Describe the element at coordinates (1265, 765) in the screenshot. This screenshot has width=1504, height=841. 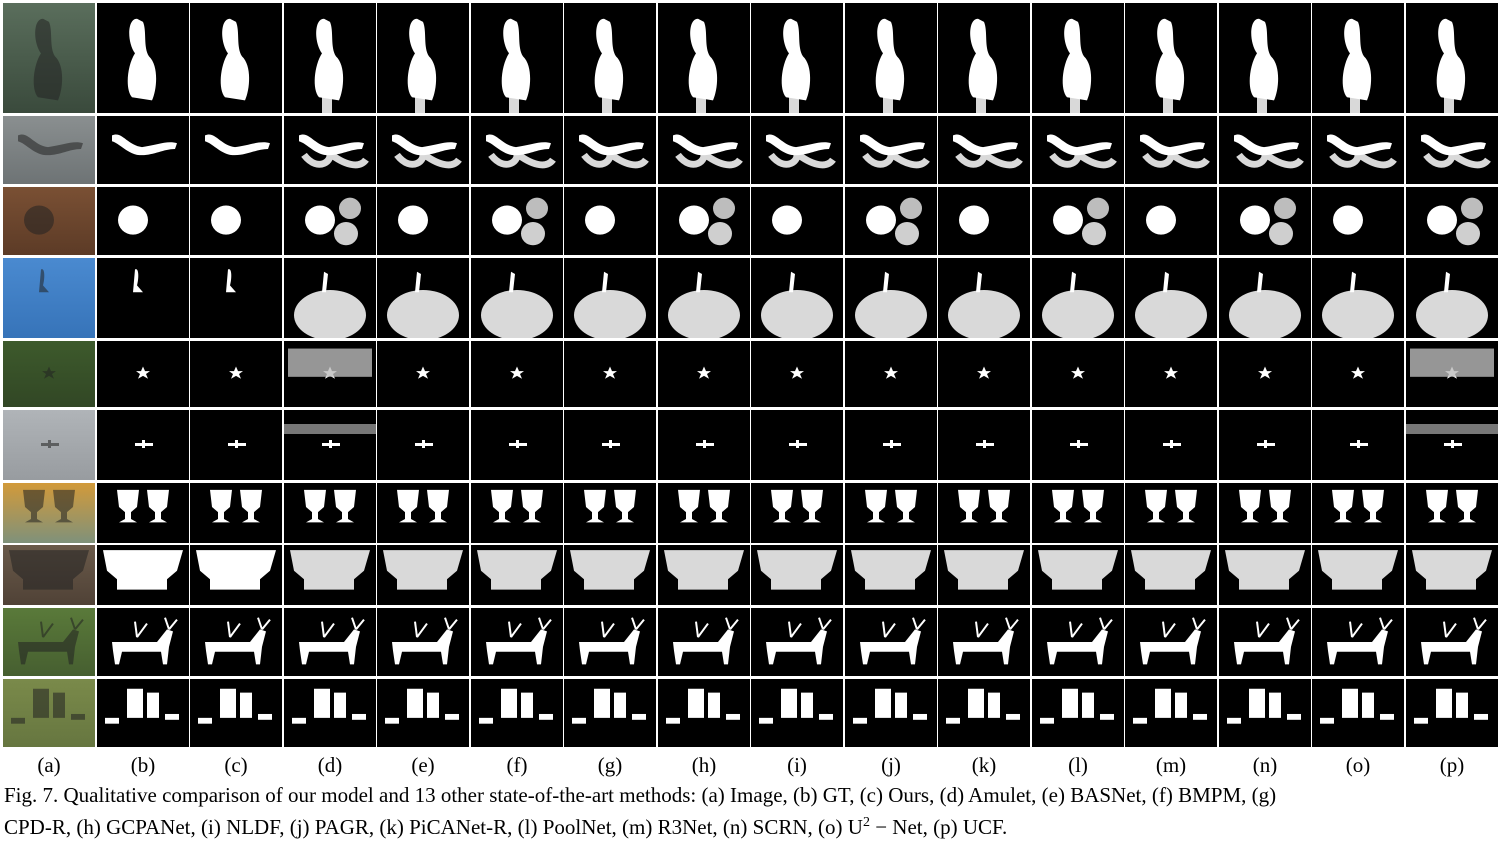
I see `column-label: (n)` at that location.